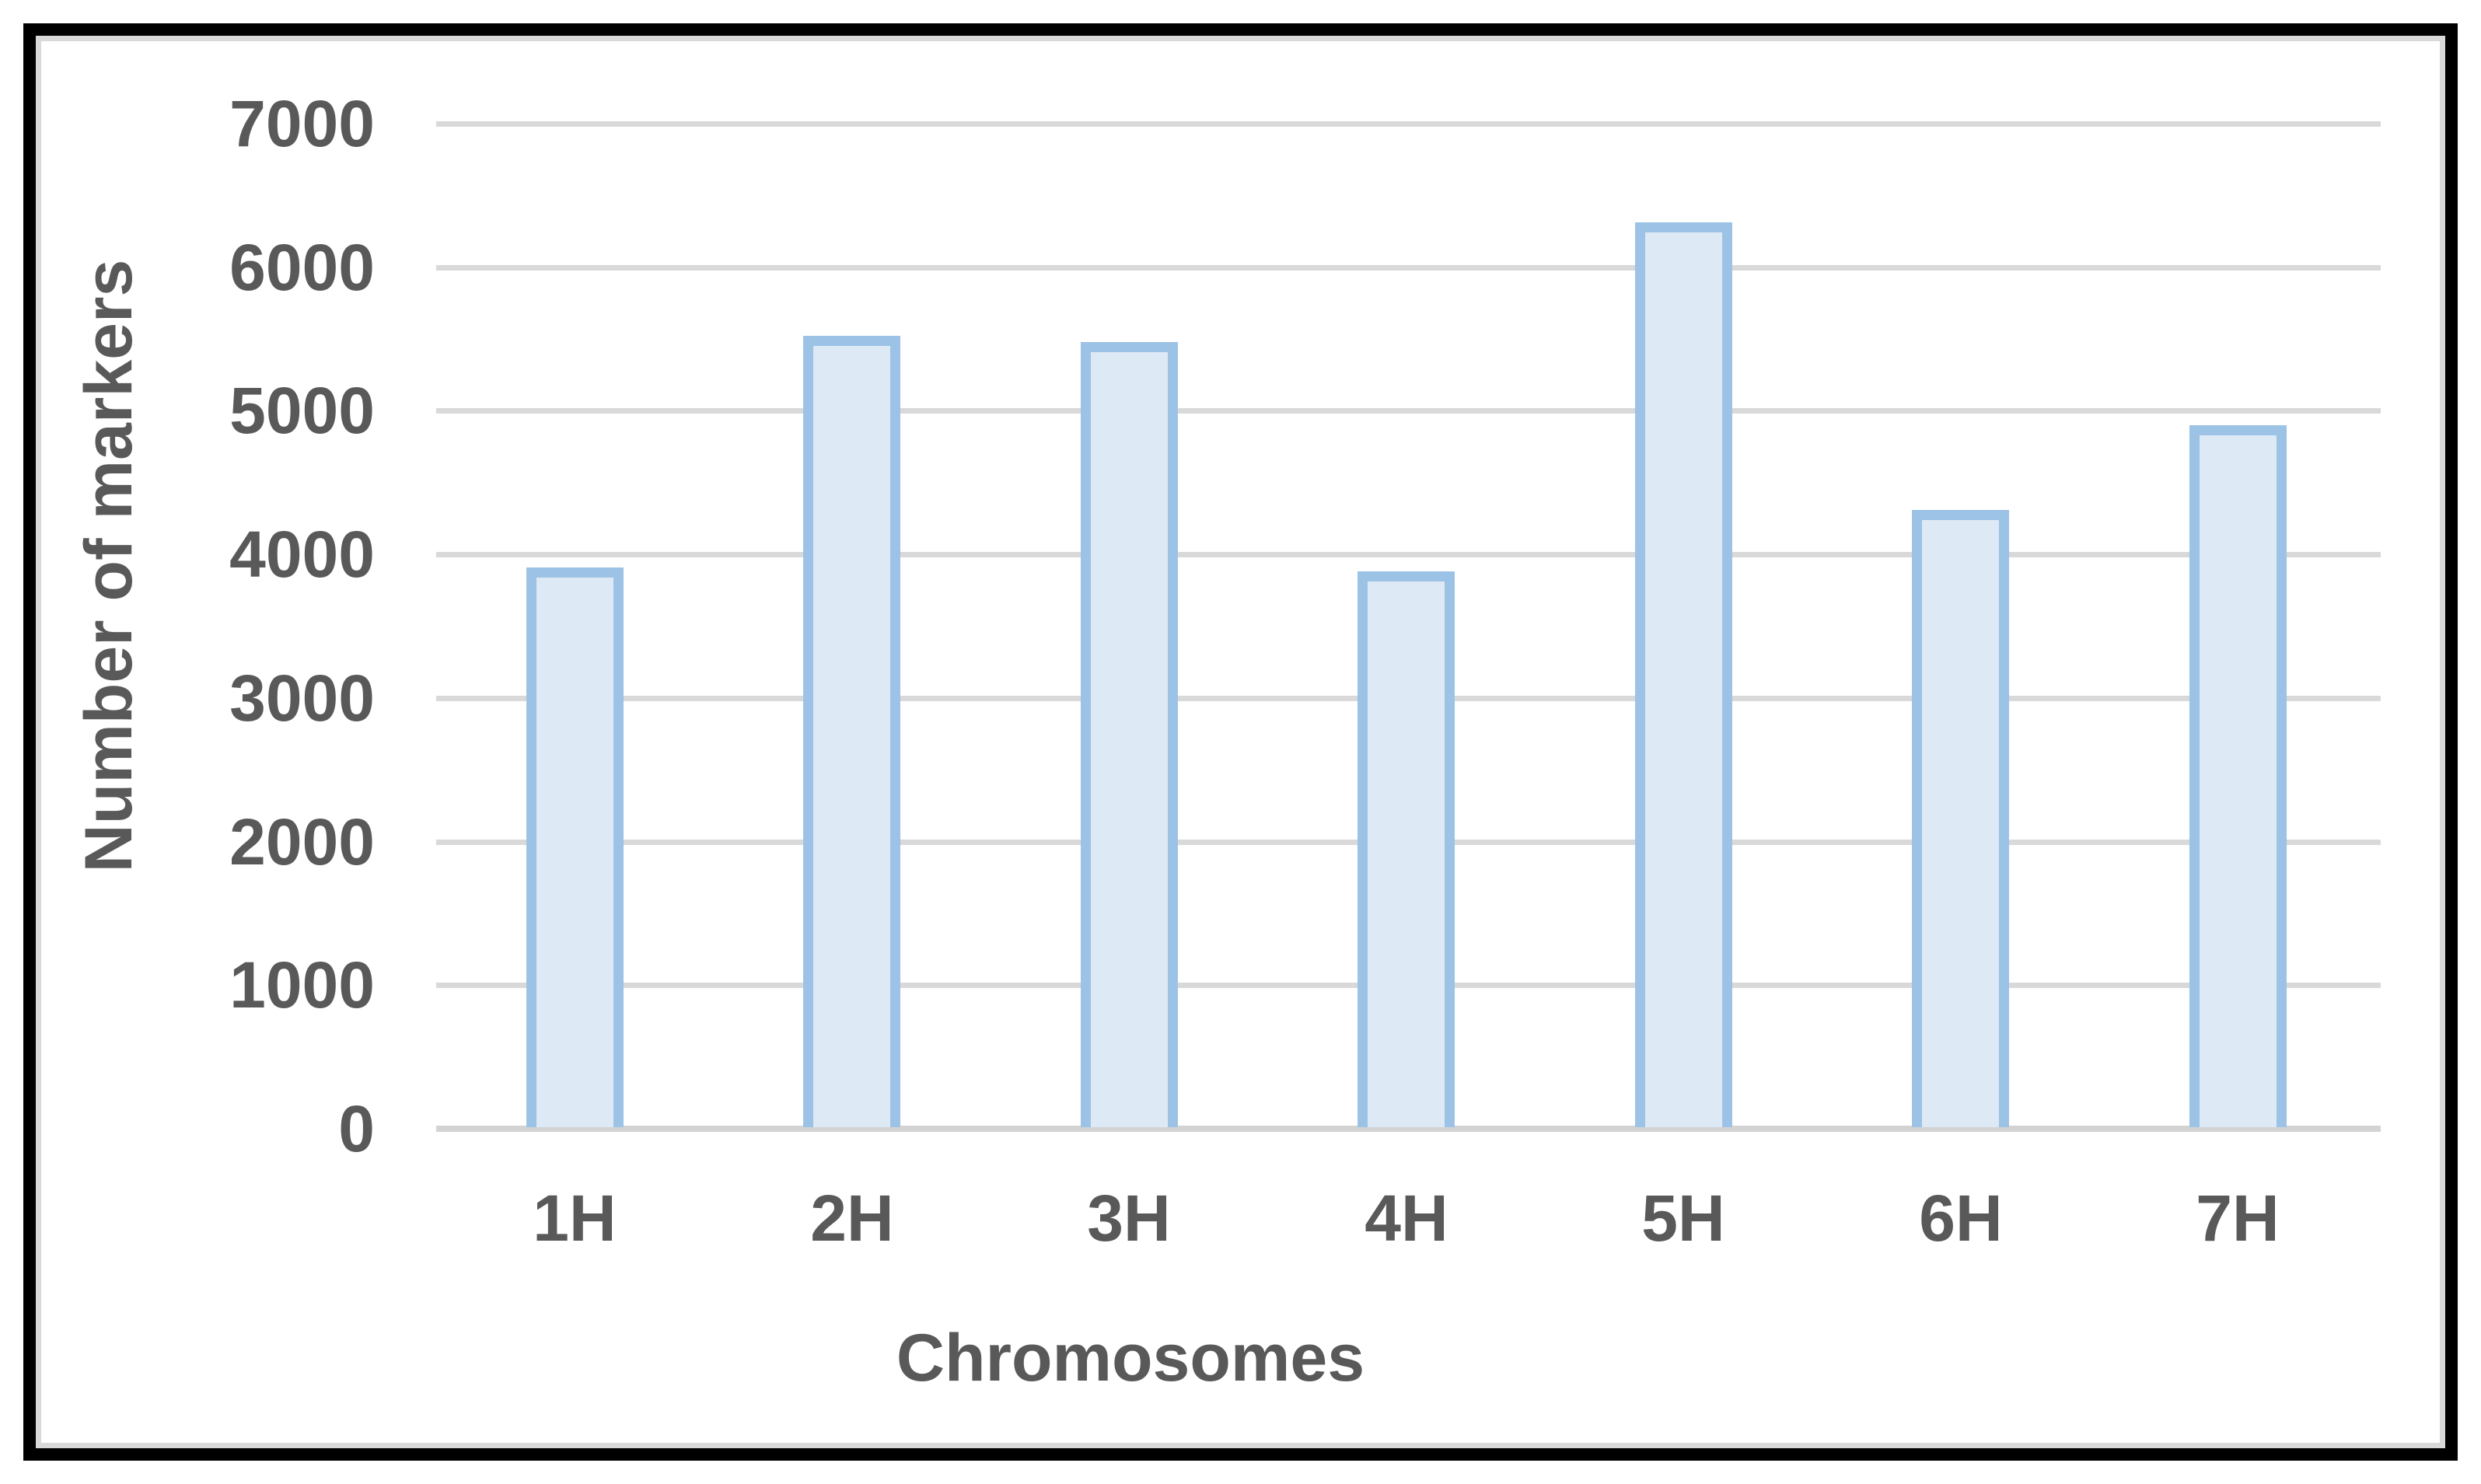 Image resolution: width=2481 pixels, height=1484 pixels. Describe the element at coordinates (575, 1218) in the screenshot. I see `x-tick-label-1H: 1H` at that location.